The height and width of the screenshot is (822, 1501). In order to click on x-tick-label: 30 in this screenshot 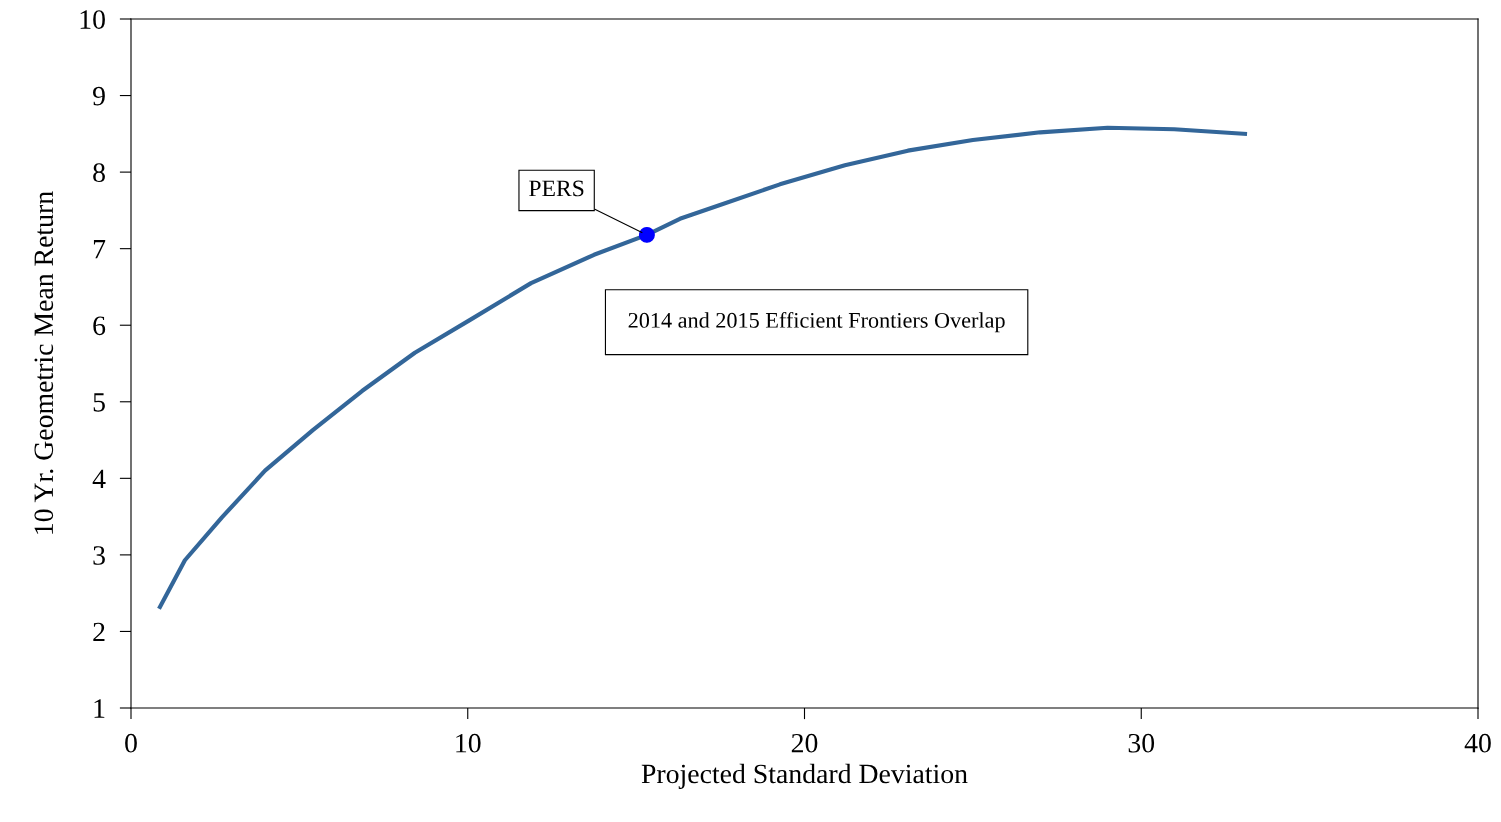, I will do `click(1141, 743)`.